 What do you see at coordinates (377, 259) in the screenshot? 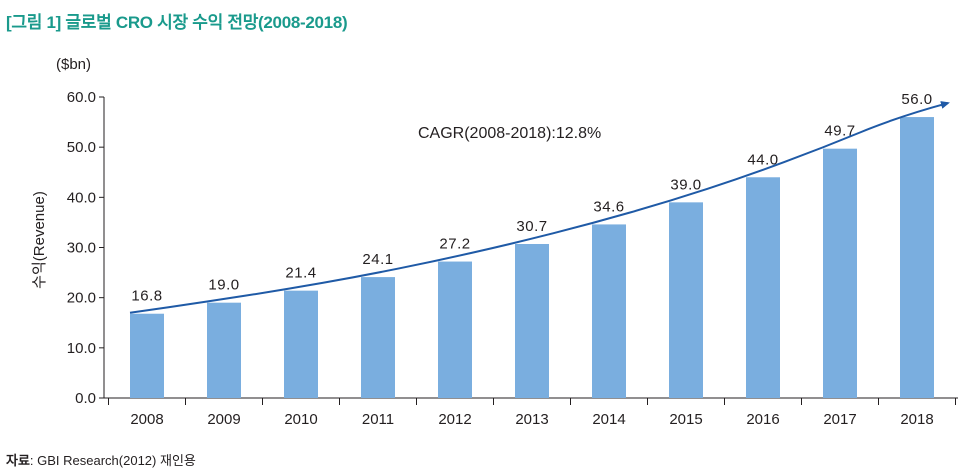
I see `data-label: 24.1` at bounding box center [377, 259].